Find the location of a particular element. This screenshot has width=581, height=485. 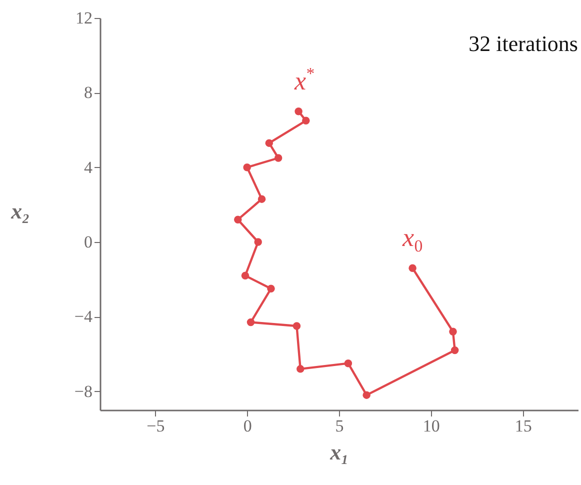

y-tick-label: 8 is located at coordinates (88, 92).